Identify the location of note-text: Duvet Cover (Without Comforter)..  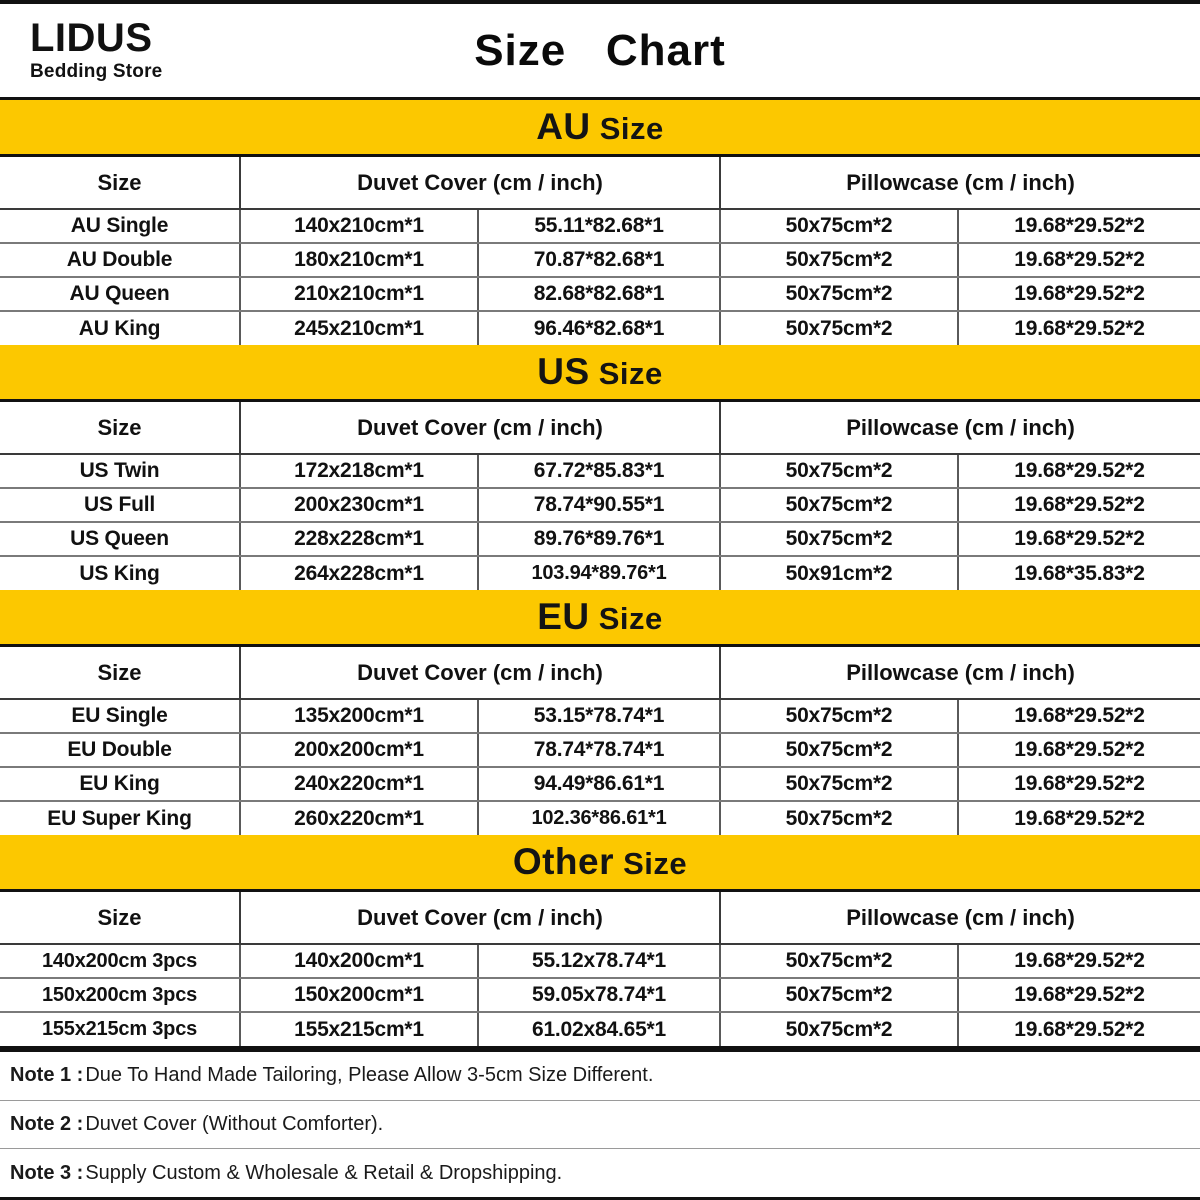
(234, 1124).